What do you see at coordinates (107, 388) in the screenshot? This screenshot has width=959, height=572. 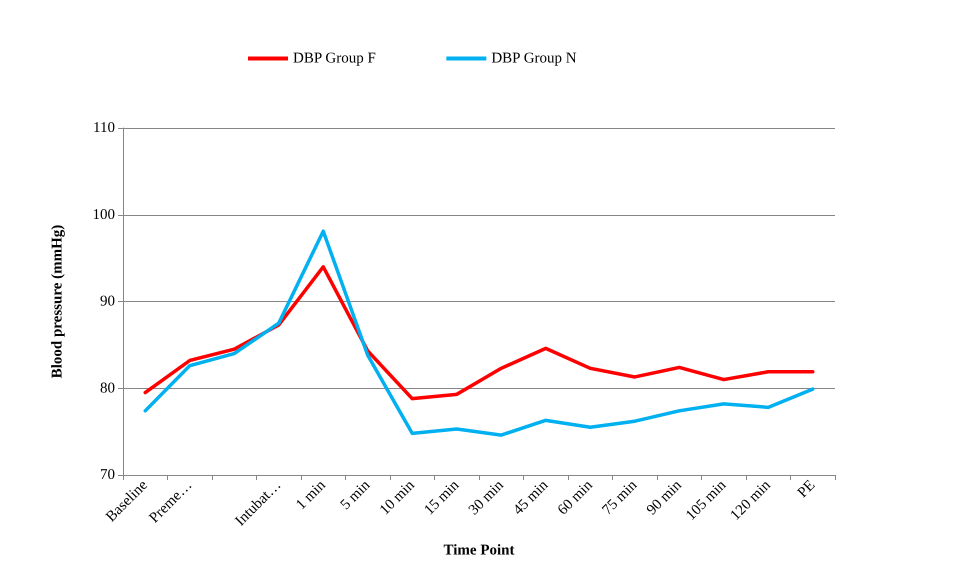 I see `y-tick-label: 80` at bounding box center [107, 388].